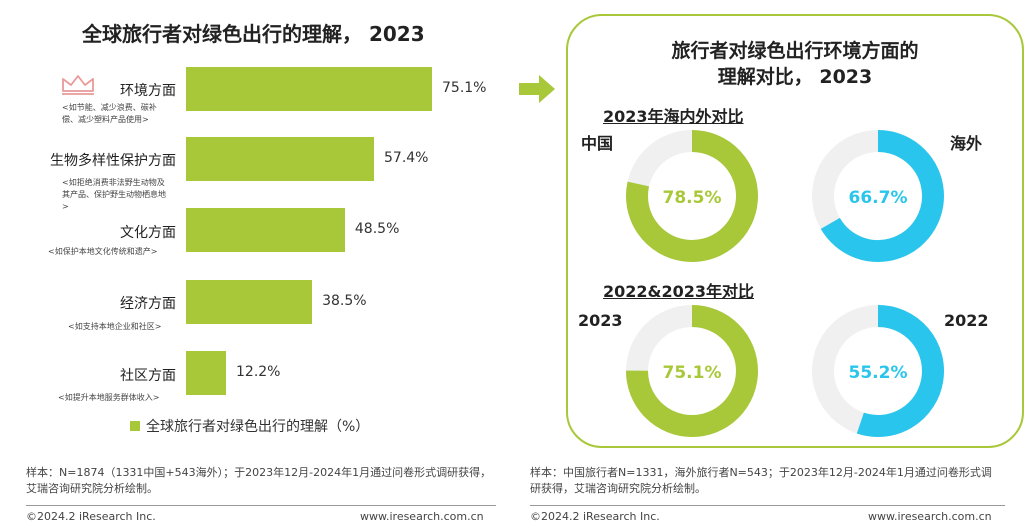 This screenshot has height=528, width=1031. I want to click on bar-value-label: 12.2%, so click(258, 372).